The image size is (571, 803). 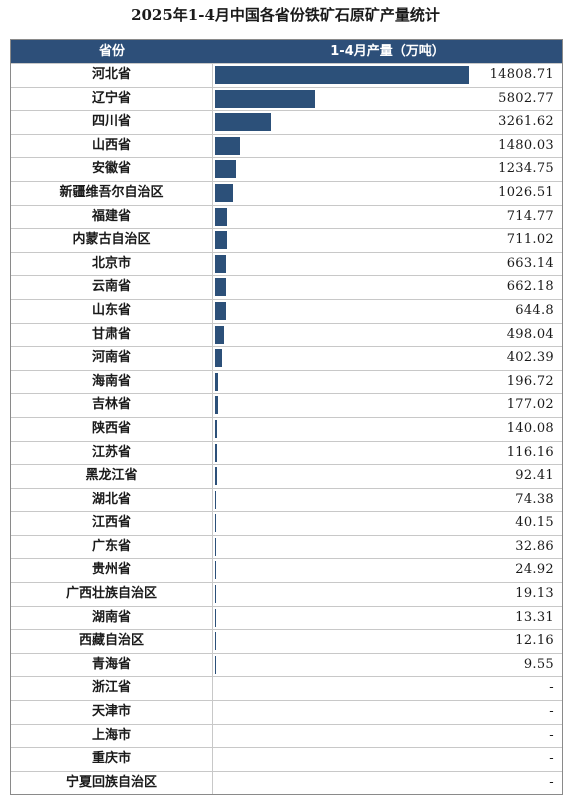 What do you see at coordinates (112, 75) in the screenshot?
I see `province-label: 河北省` at bounding box center [112, 75].